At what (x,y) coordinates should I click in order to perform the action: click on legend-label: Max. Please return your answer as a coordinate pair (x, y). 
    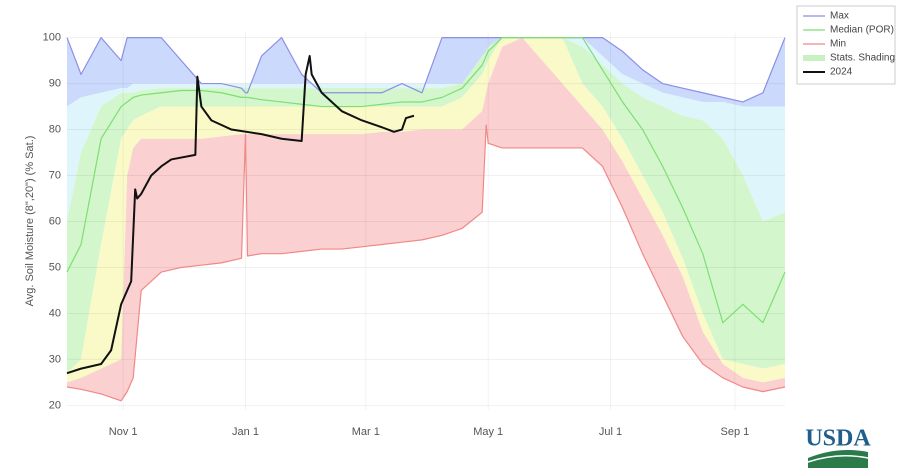
    Looking at the image, I should click on (839, 16).